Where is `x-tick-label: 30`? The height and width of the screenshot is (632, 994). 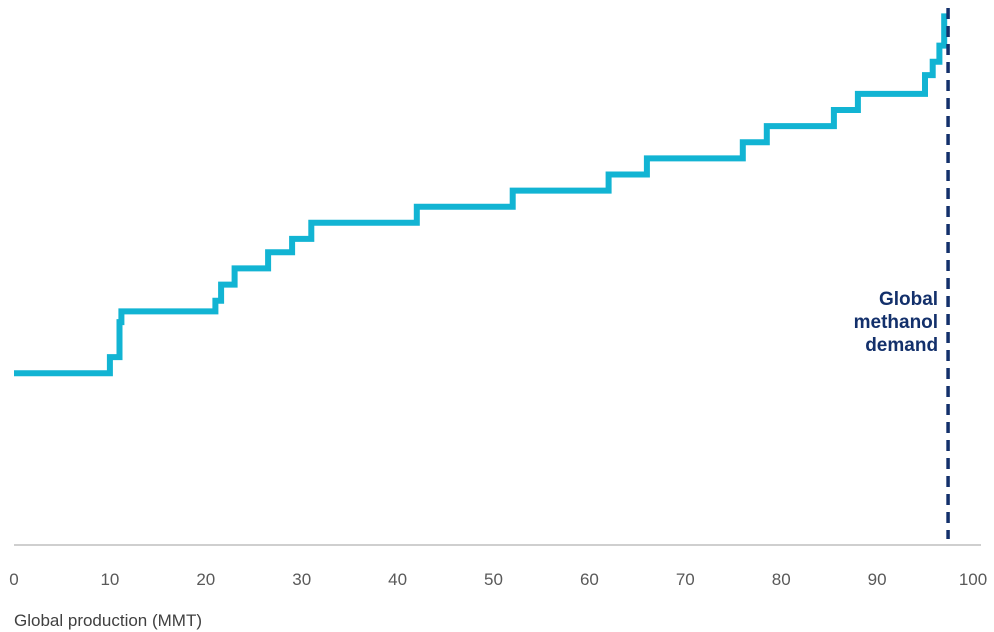 x-tick-label: 30 is located at coordinates (301, 579).